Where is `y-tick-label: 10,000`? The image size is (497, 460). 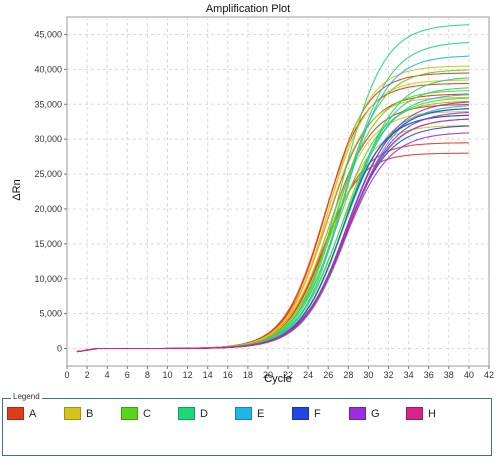
y-tick-label: 10,000 is located at coordinates (48, 279).